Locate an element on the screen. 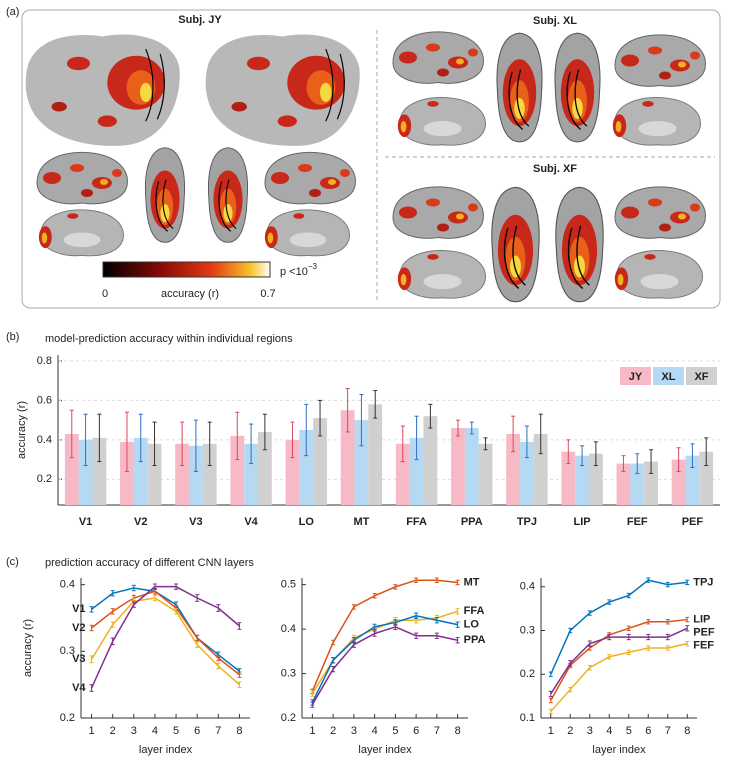 The width and height of the screenshot is (731, 760). colorbar is located at coordinates (186, 269).